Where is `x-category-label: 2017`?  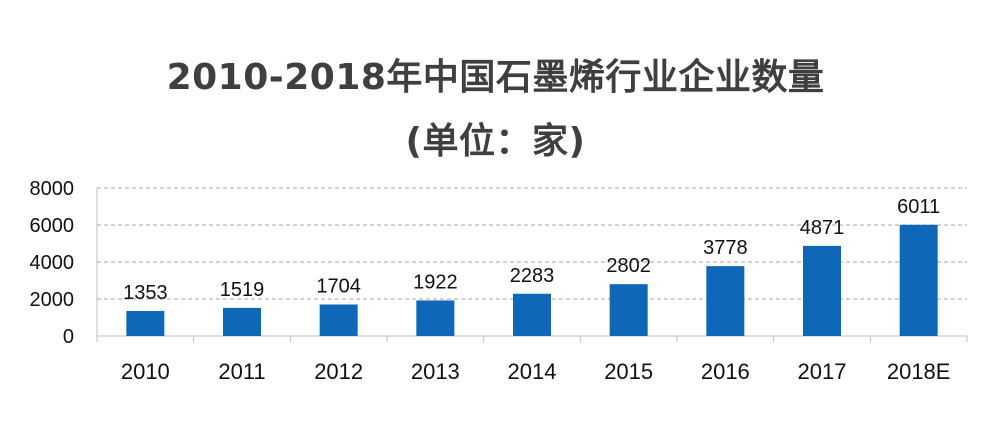
x-category-label: 2017 is located at coordinates (822, 371).